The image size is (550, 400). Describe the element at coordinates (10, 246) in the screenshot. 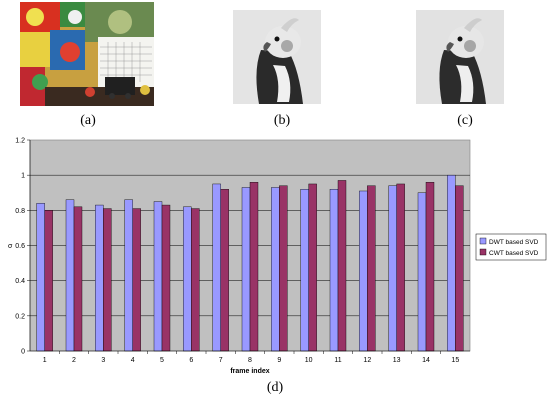

I see `y-axis-title: σ` at that location.